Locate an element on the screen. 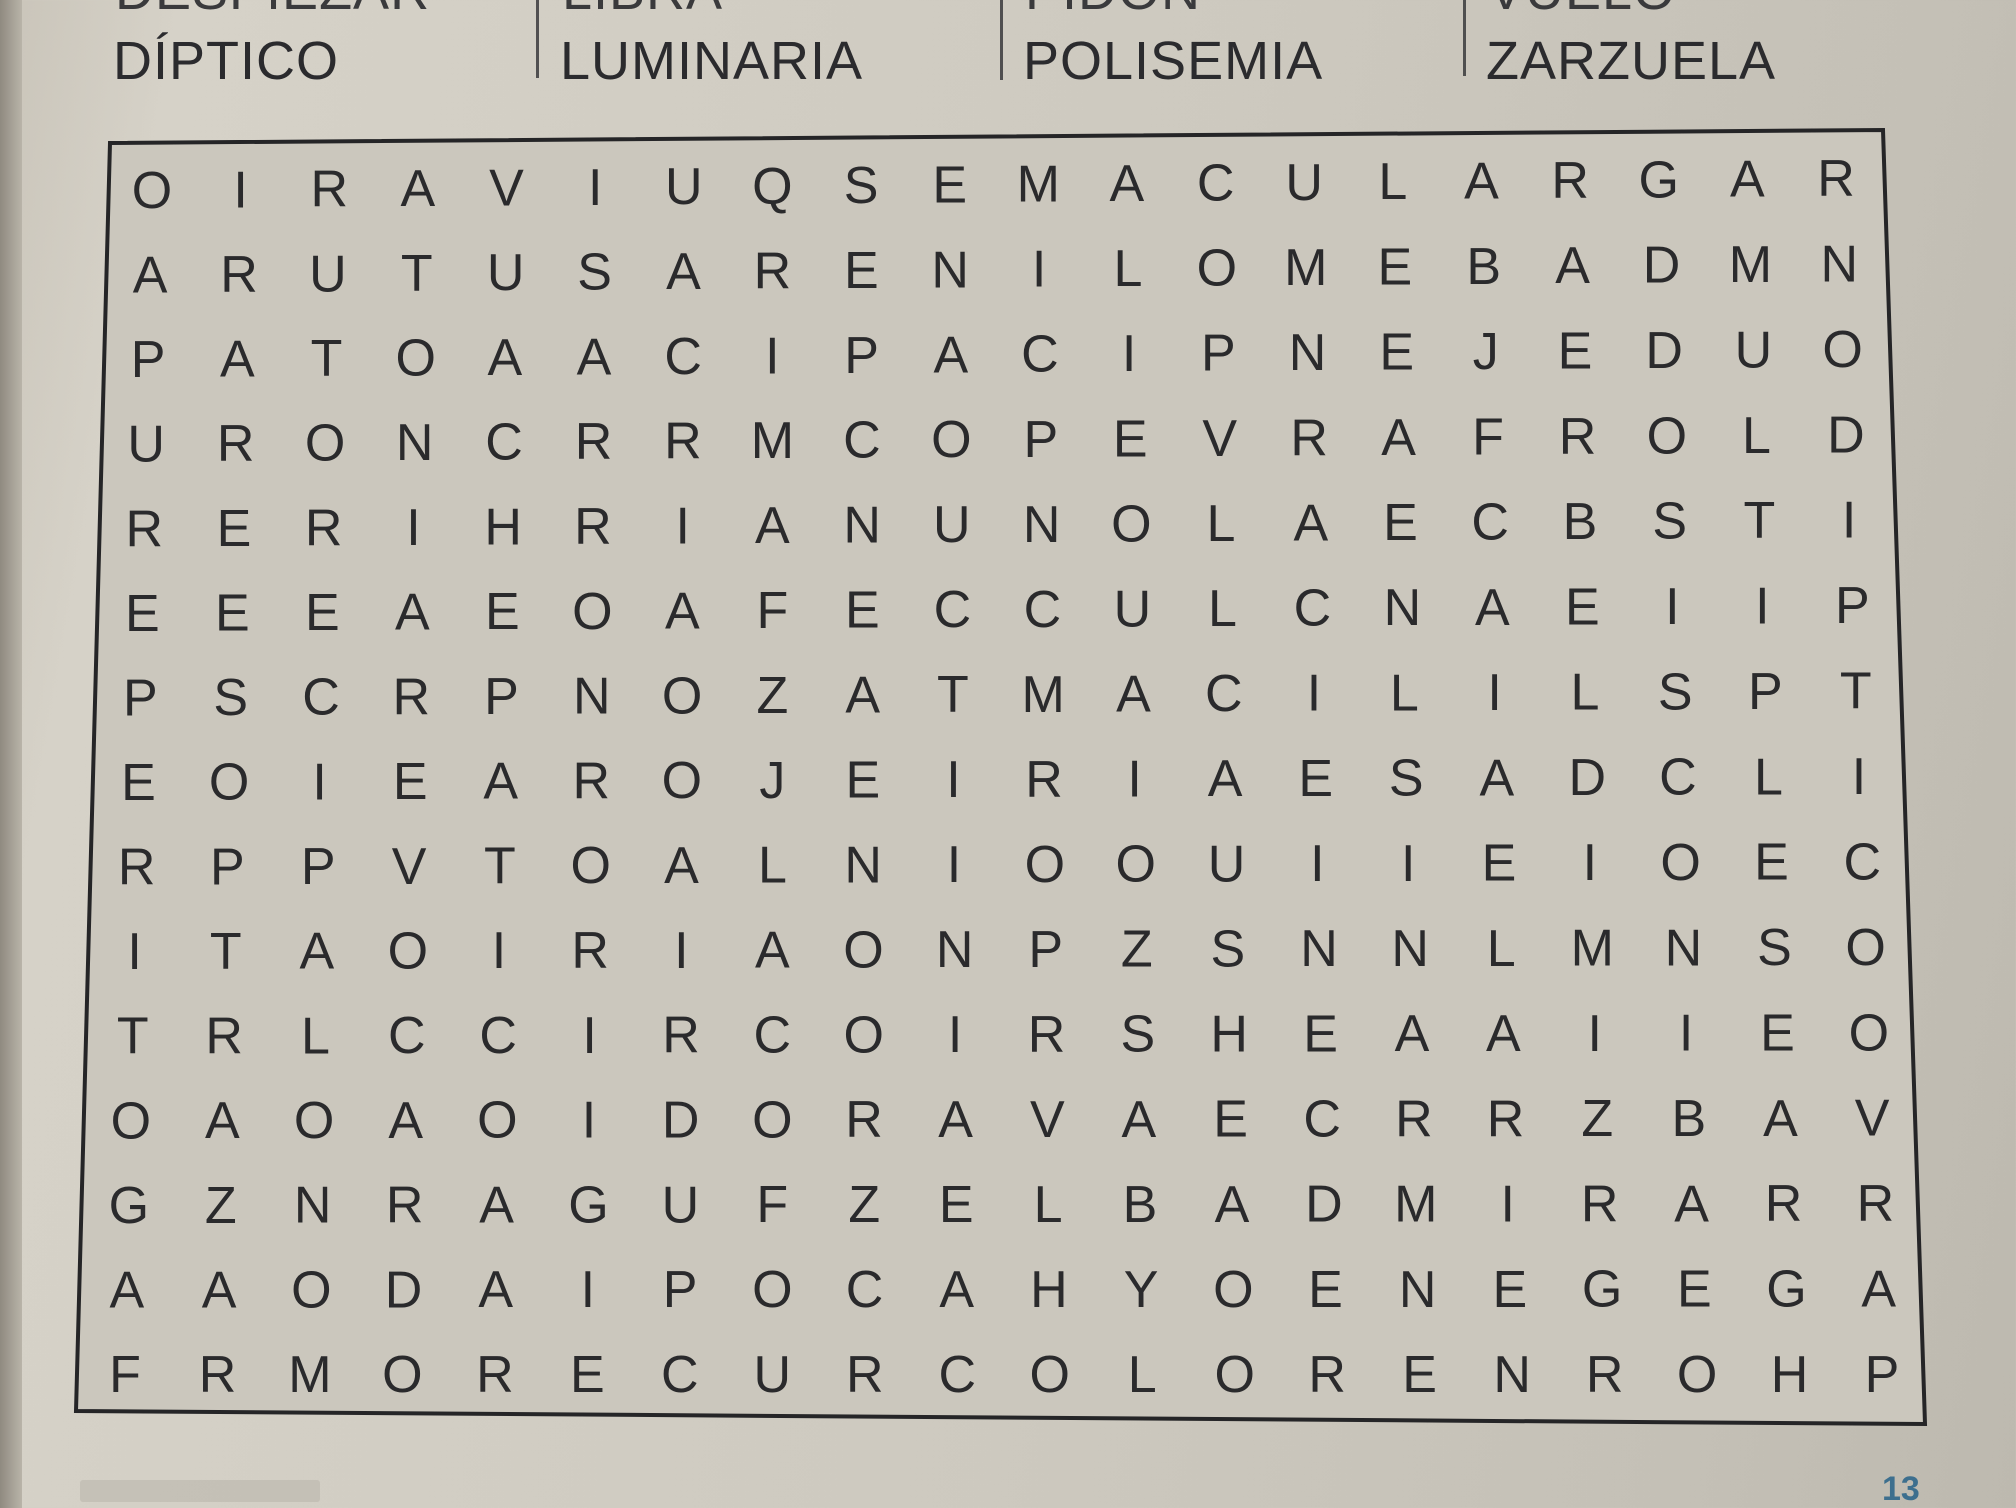 The image size is (2016, 1508). word-list-item-cut: PIDÓN is located at coordinates (1113, 11).